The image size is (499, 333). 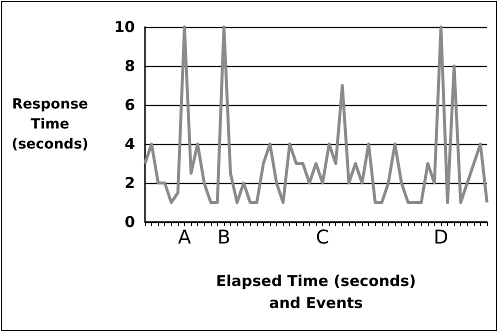 I want to click on x-axis-title: Elapsed Time (seconds) and Events, so click(x=316, y=292).